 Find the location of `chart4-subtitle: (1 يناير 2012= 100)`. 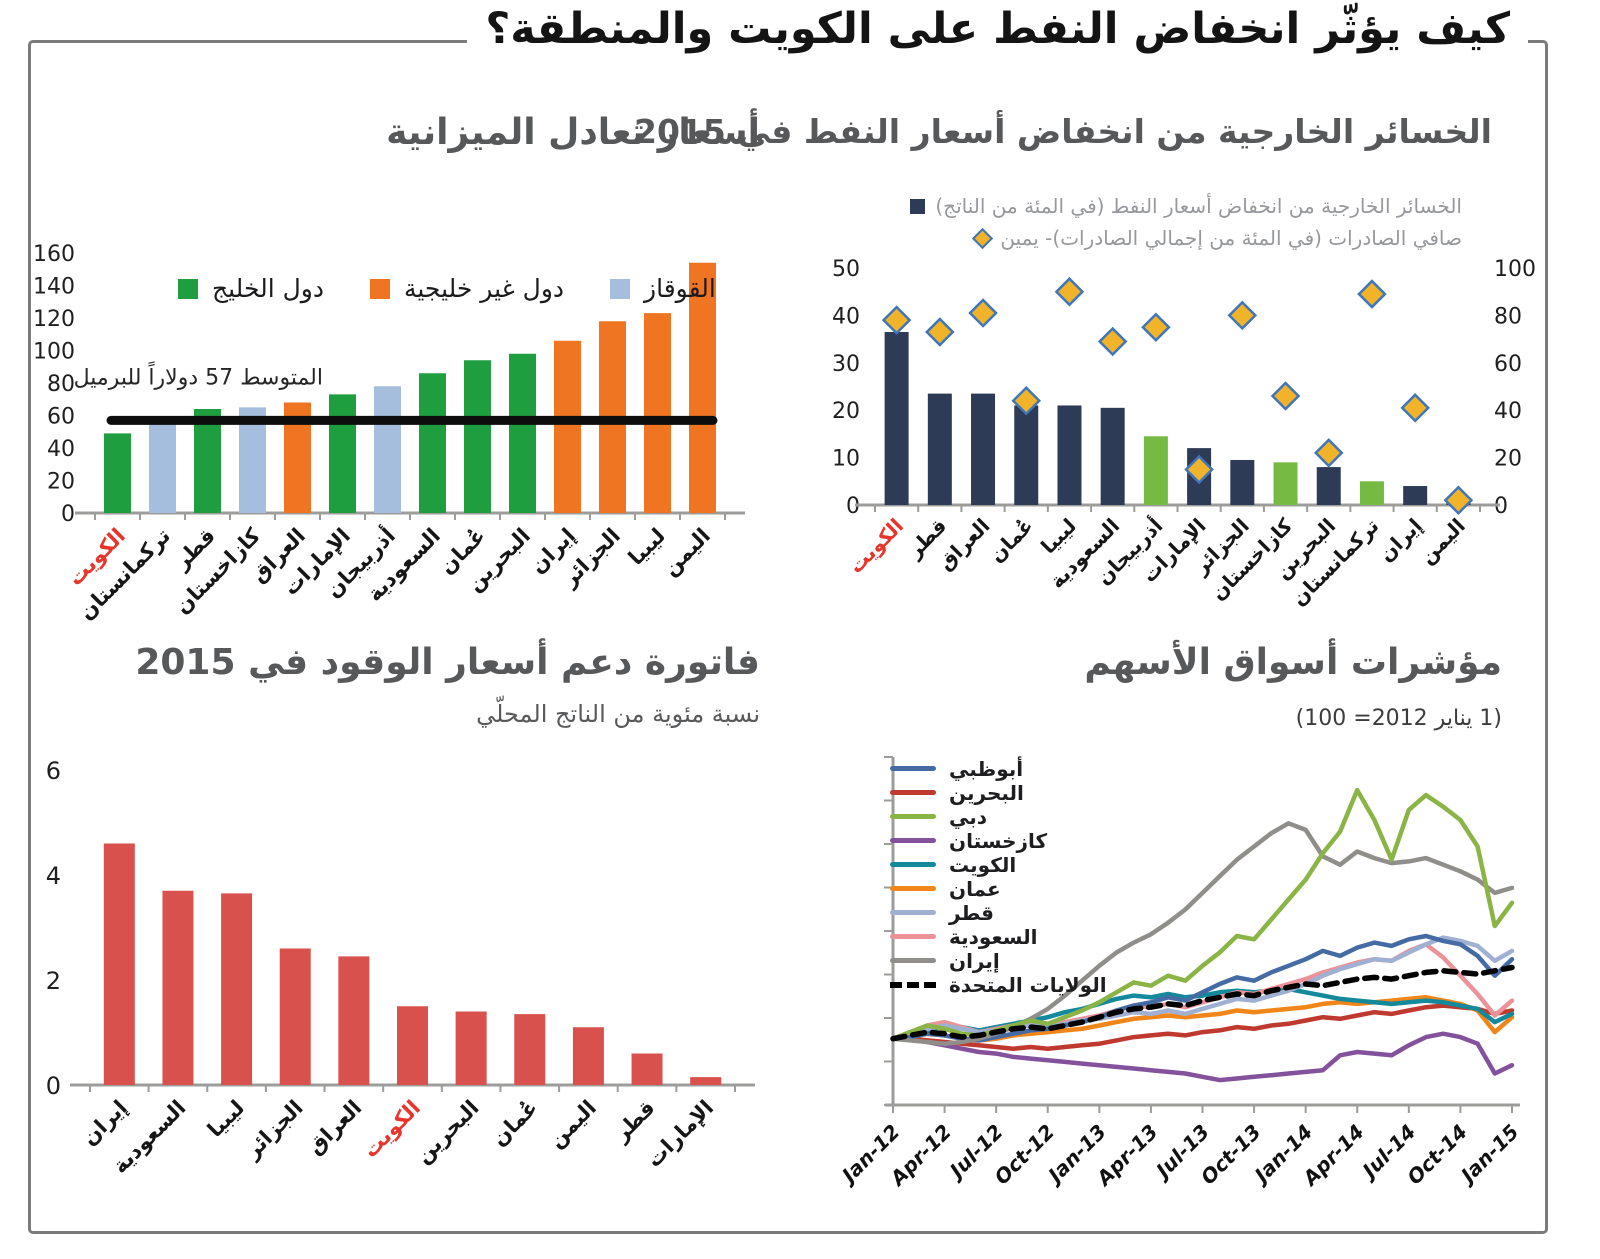

chart4-subtitle: (1 يناير 2012= 100) is located at coordinates (1398, 718).